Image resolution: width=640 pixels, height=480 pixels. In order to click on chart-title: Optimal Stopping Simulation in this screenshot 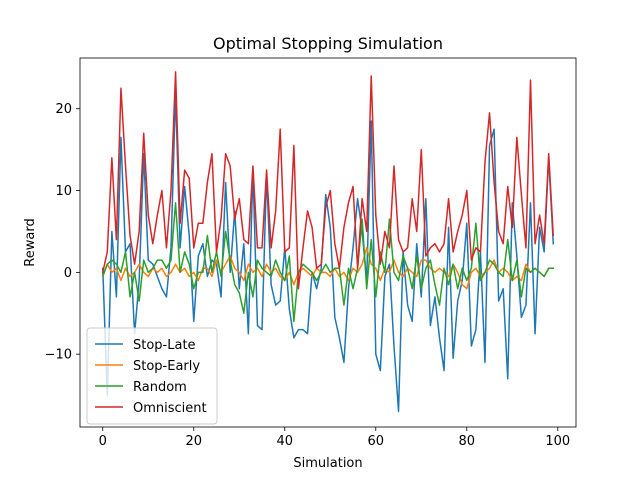, I will do `click(328, 43)`.